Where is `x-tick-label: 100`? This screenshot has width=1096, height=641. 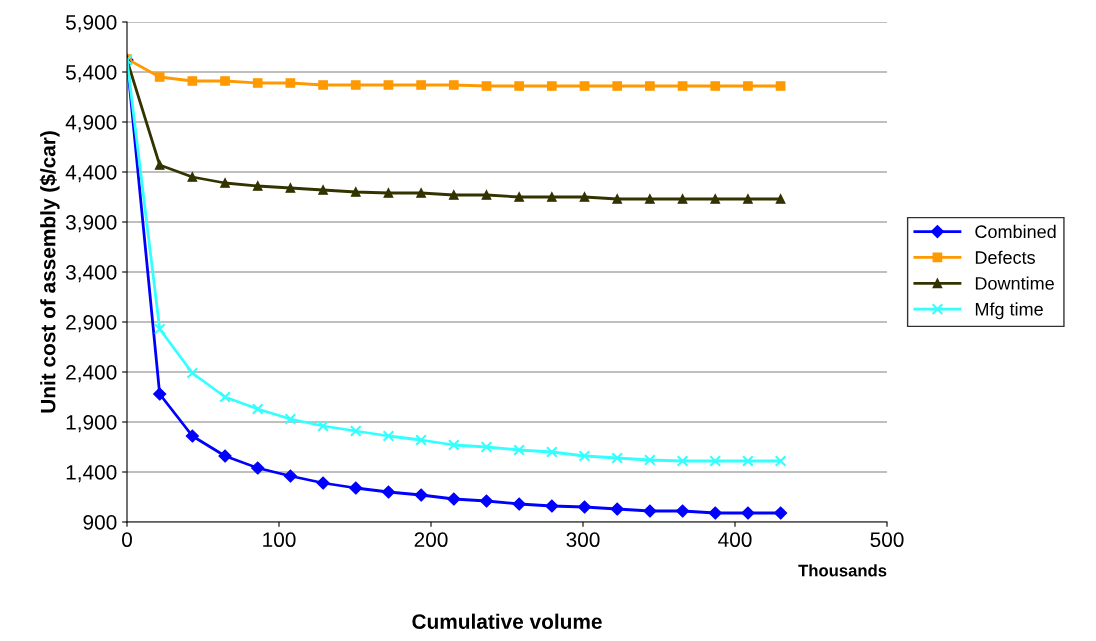 x-tick-label: 100 is located at coordinates (279, 540).